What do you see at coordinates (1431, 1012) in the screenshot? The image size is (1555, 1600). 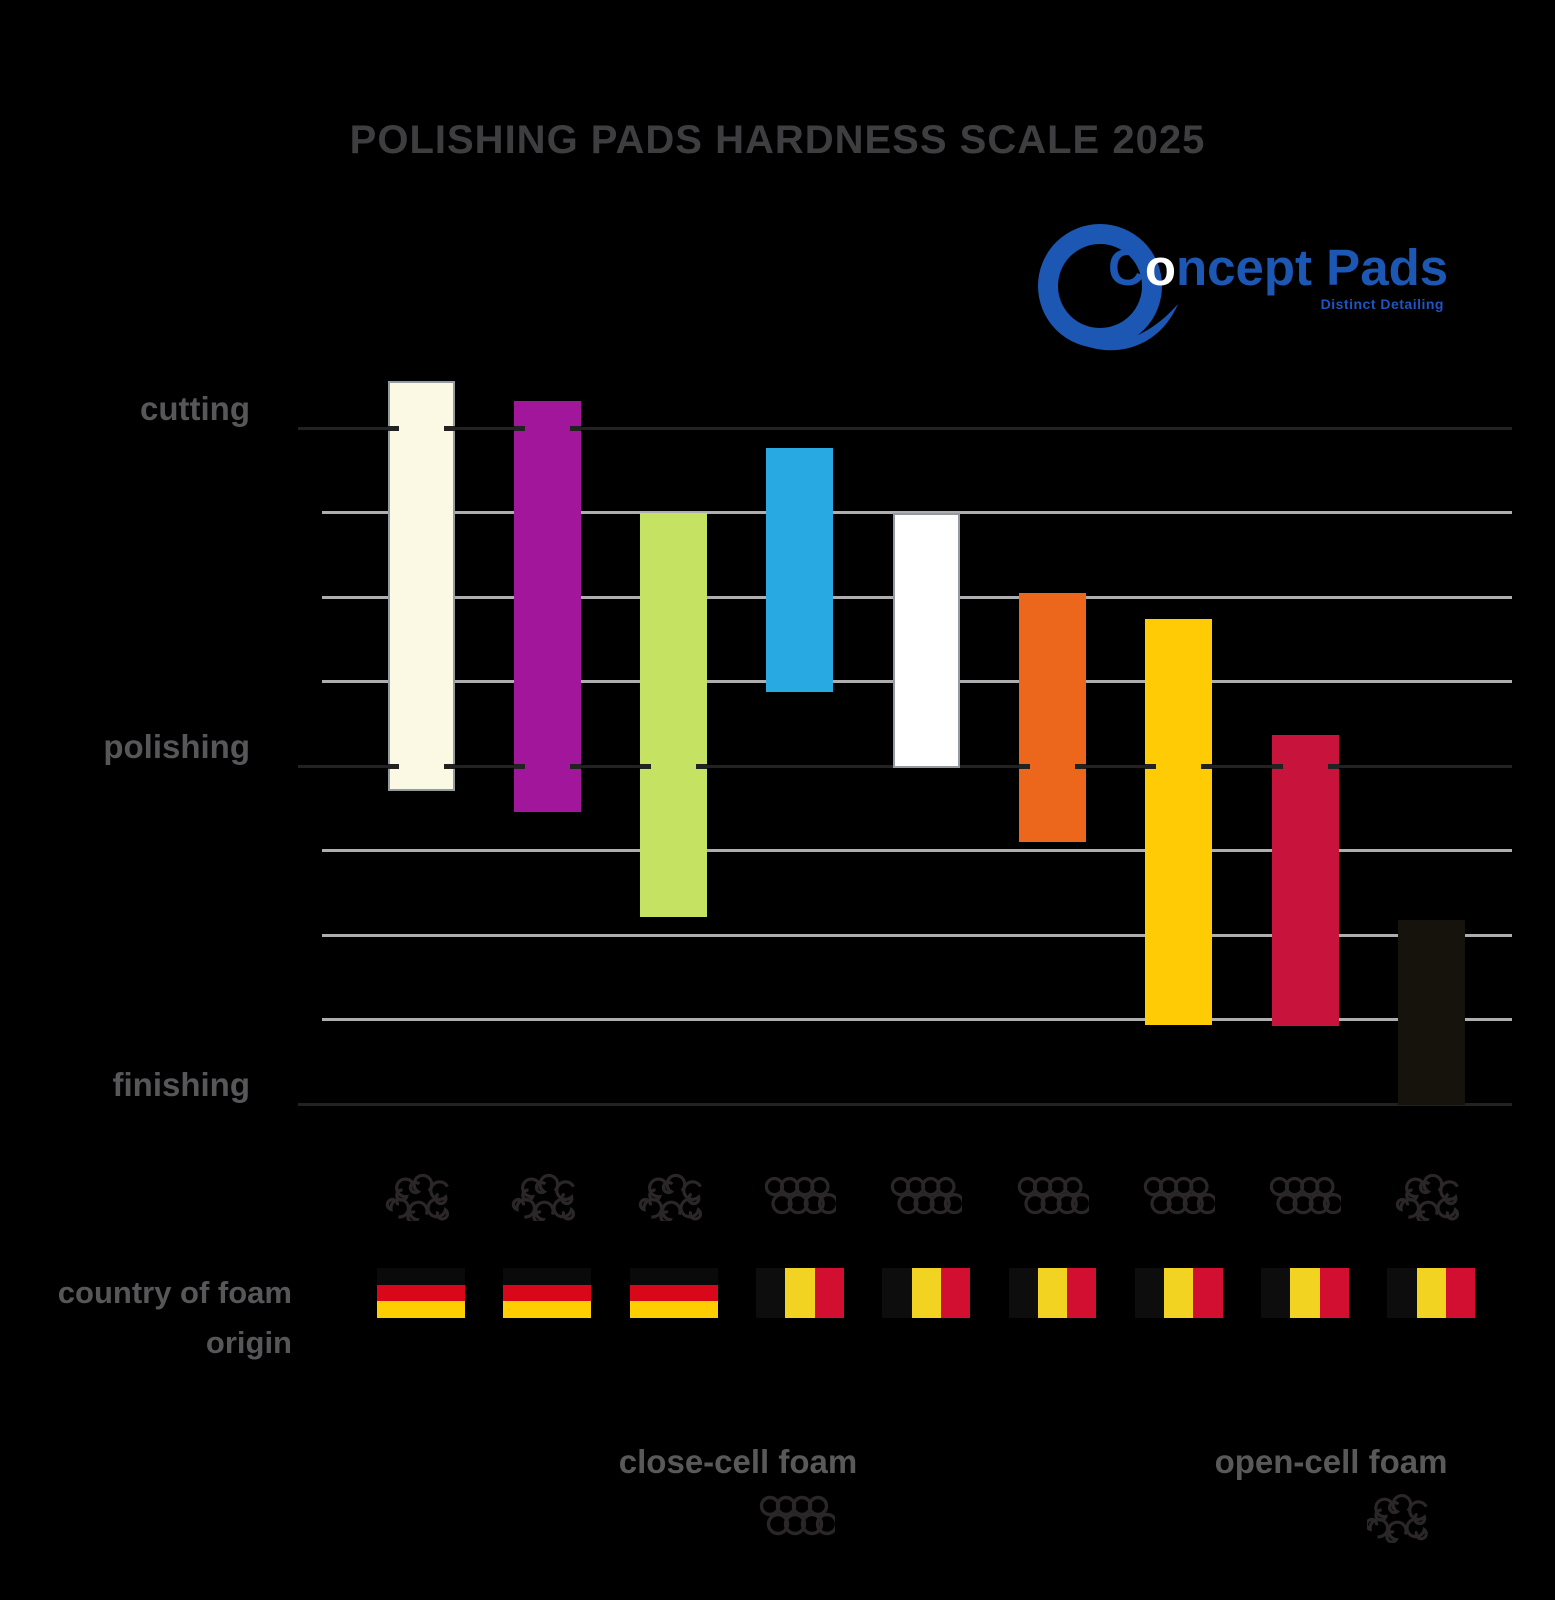 I see `pad-bar-black` at bounding box center [1431, 1012].